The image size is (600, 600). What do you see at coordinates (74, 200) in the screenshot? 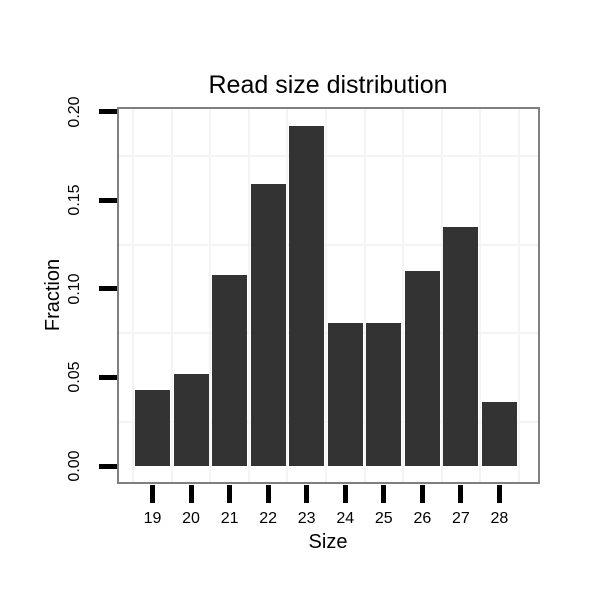
I see `y-tick-label: 0.15` at bounding box center [74, 200].